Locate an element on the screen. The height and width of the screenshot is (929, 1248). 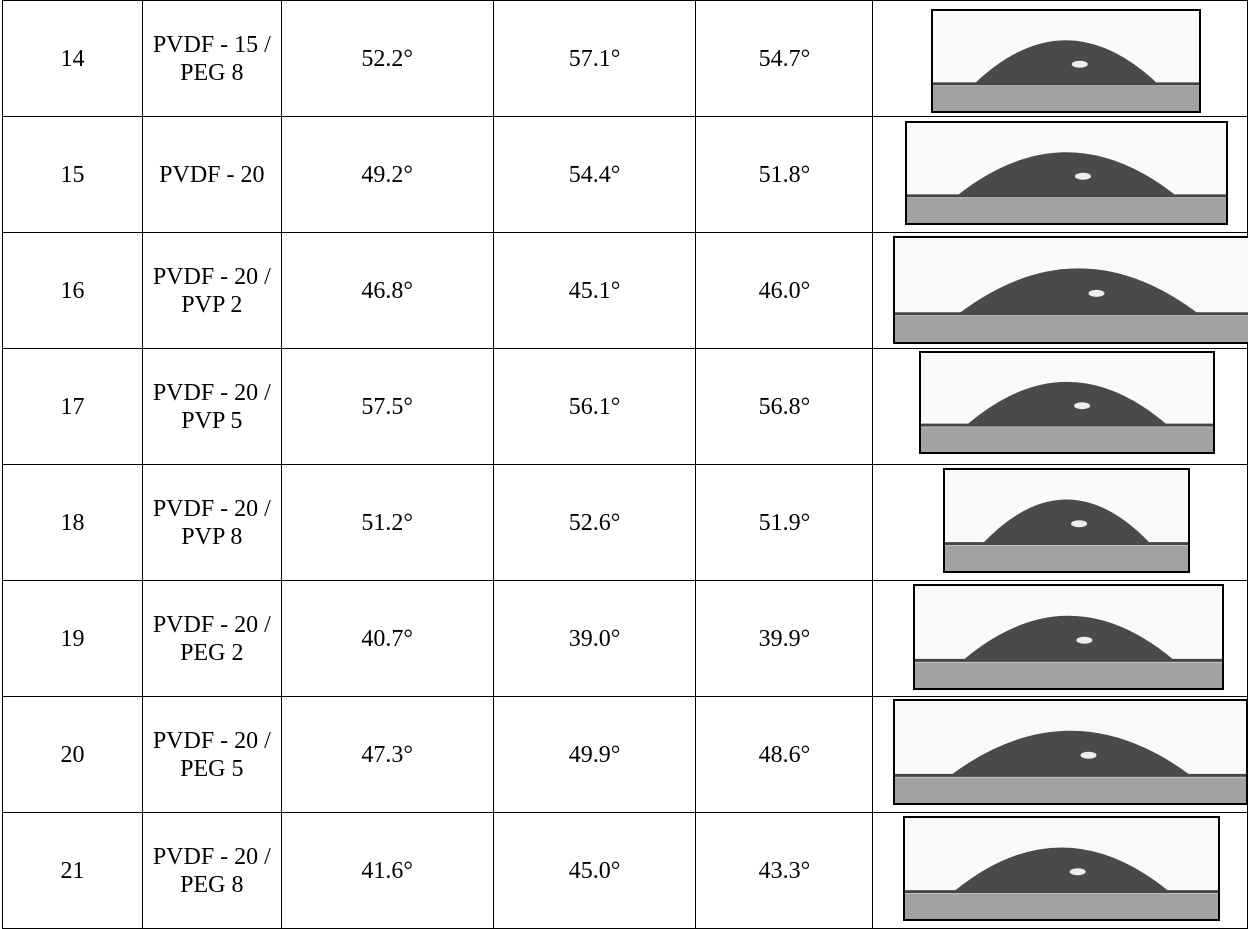
sample-id: 18 is located at coordinates (72, 522).